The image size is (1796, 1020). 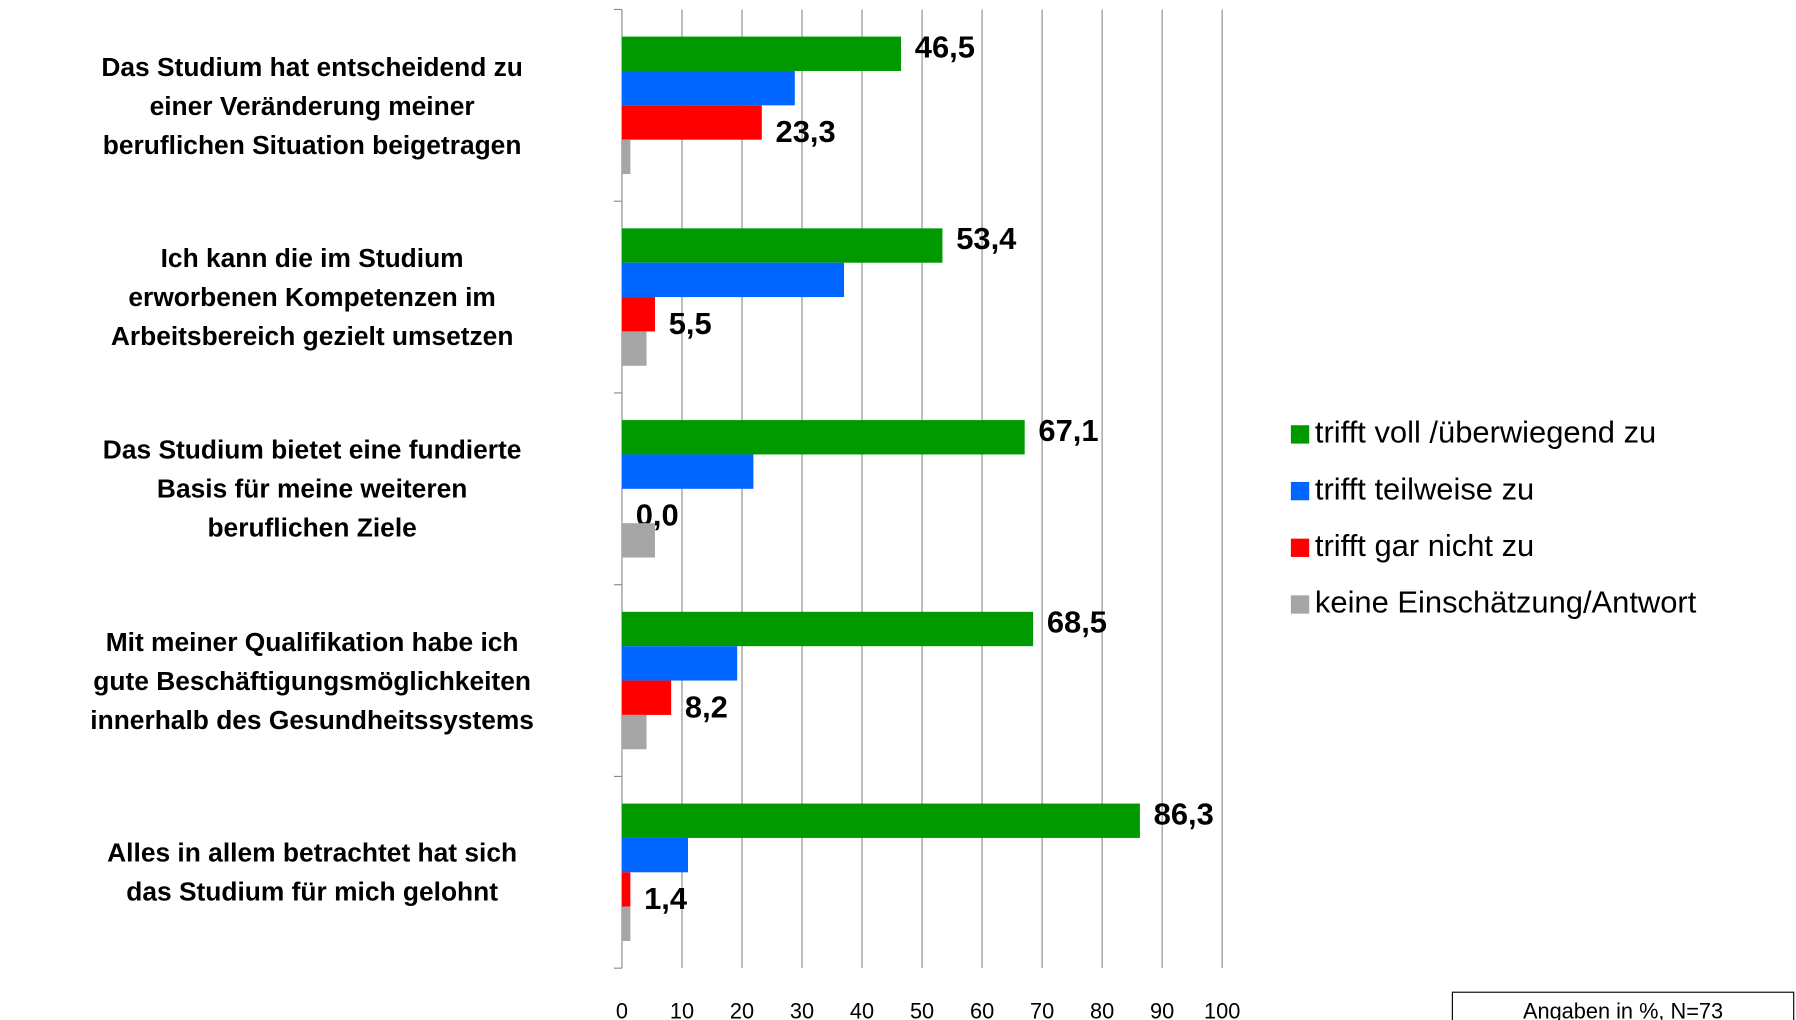 What do you see at coordinates (1222, 1009) in the screenshot?
I see `x-tick-label: 100` at bounding box center [1222, 1009].